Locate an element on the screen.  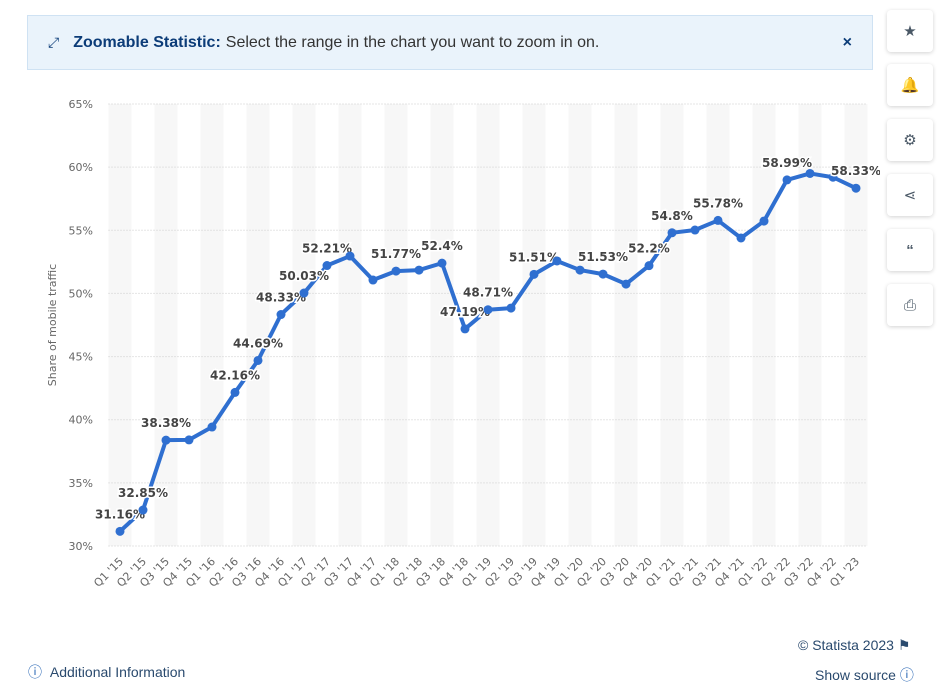
zoom-icon: ⤢ is located at coordinates (54, 42).